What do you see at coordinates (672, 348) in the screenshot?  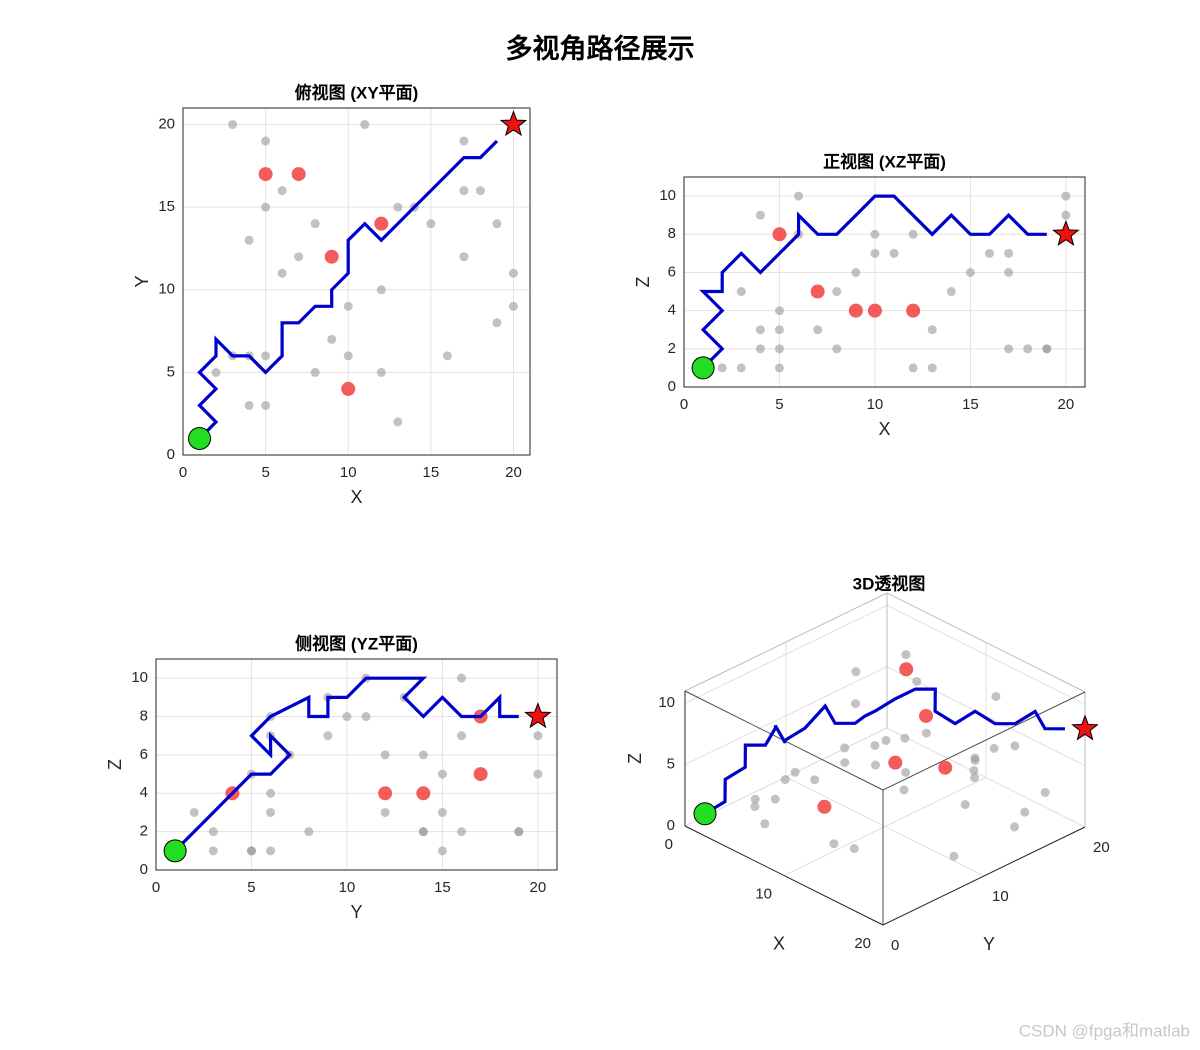 I see `y-tick-label: 2` at bounding box center [672, 348].